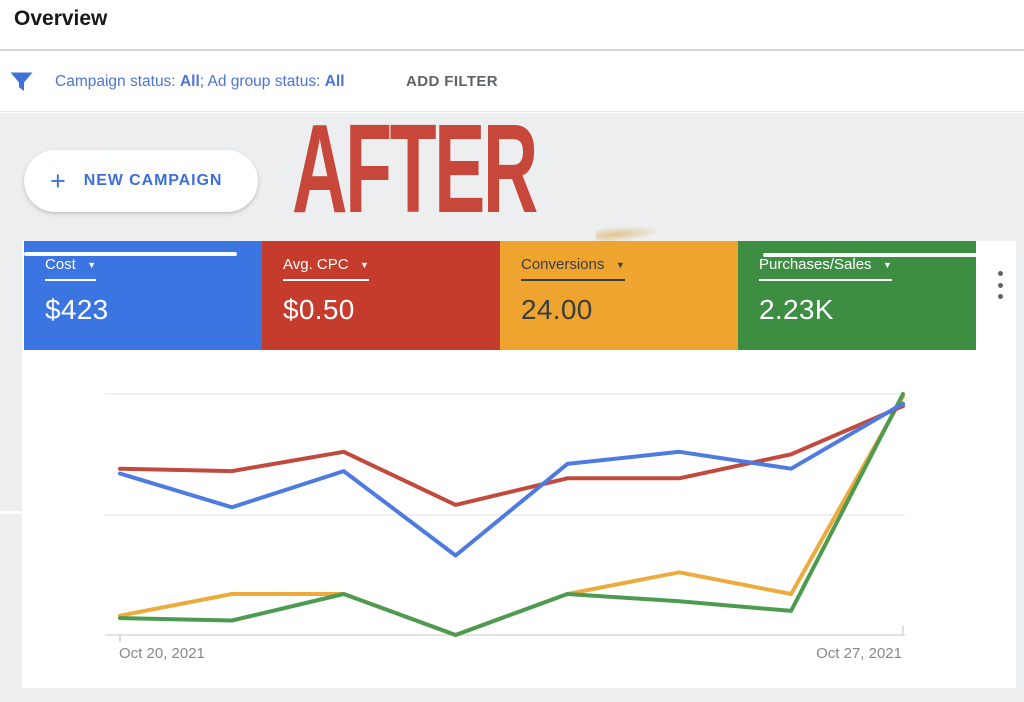 The image size is (1024, 702). I want to click on ad-group-status-label: Ad group status:, so click(266, 81).